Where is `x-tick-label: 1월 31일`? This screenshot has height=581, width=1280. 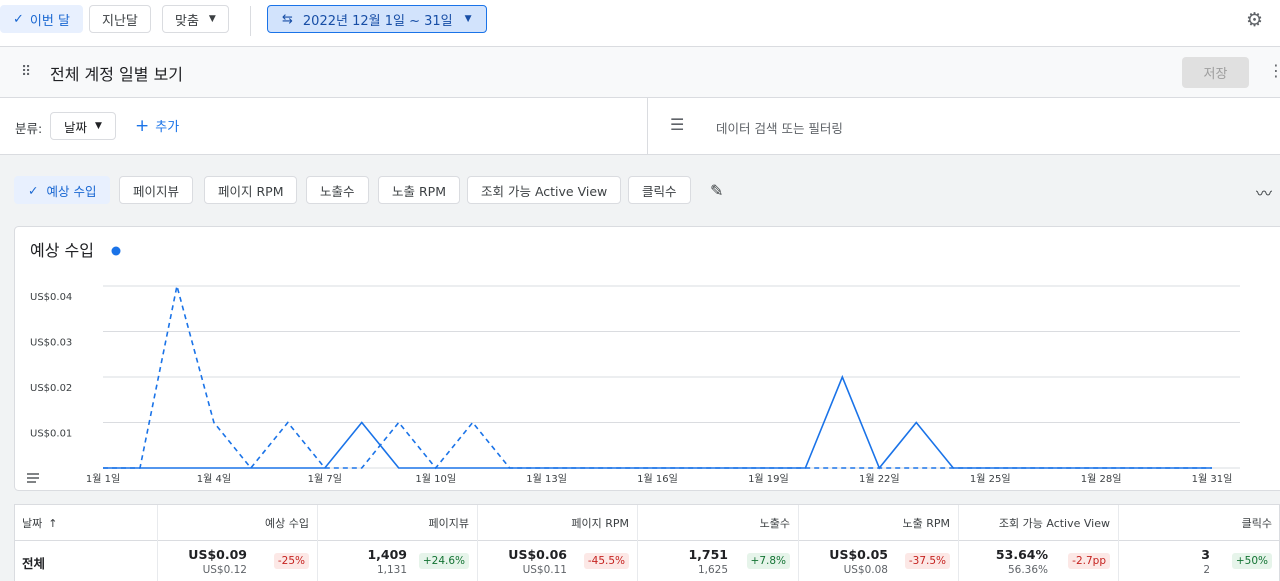
x-tick-label: 1월 31일 is located at coordinates (1212, 479).